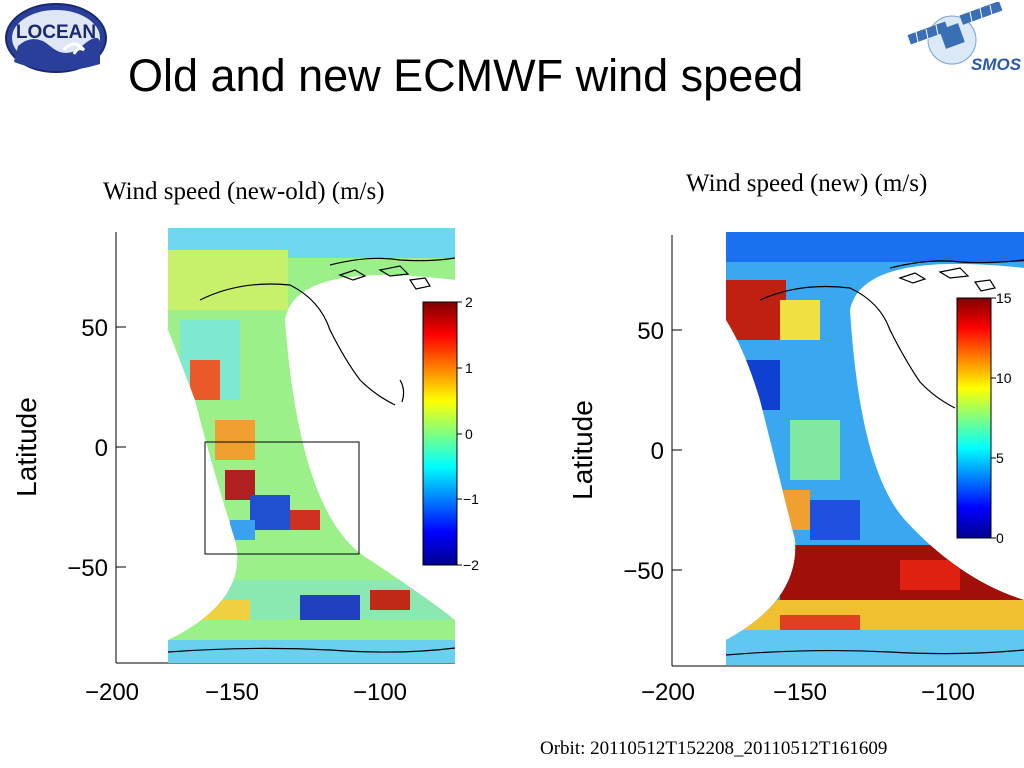  I want to click on xtick-right-minus150: −150, so click(800, 692).